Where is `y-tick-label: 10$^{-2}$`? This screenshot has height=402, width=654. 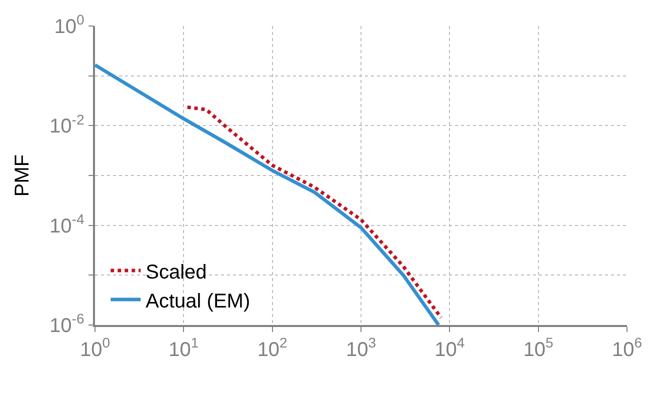
y-tick-label: 10$^{-2}$ is located at coordinates (67, 124).